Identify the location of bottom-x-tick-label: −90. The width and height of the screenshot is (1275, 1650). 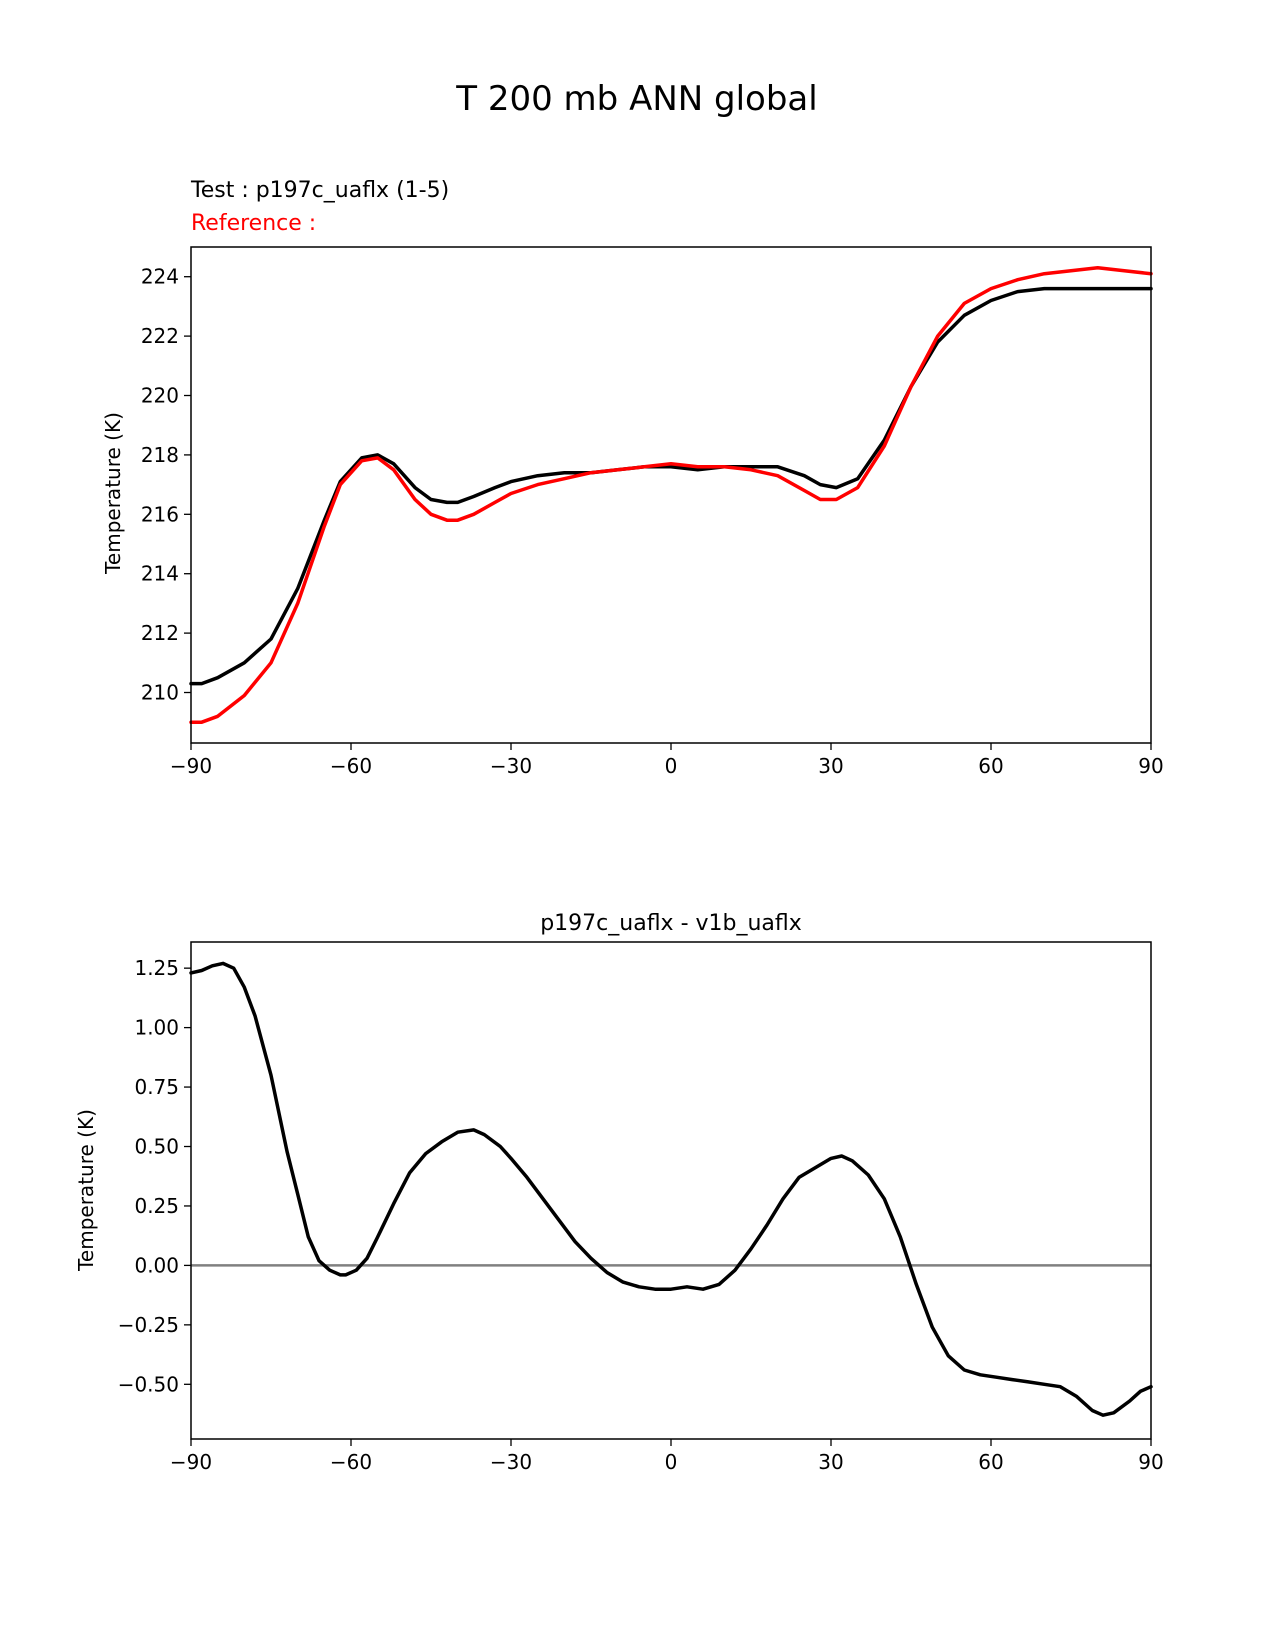
(191, 1462).